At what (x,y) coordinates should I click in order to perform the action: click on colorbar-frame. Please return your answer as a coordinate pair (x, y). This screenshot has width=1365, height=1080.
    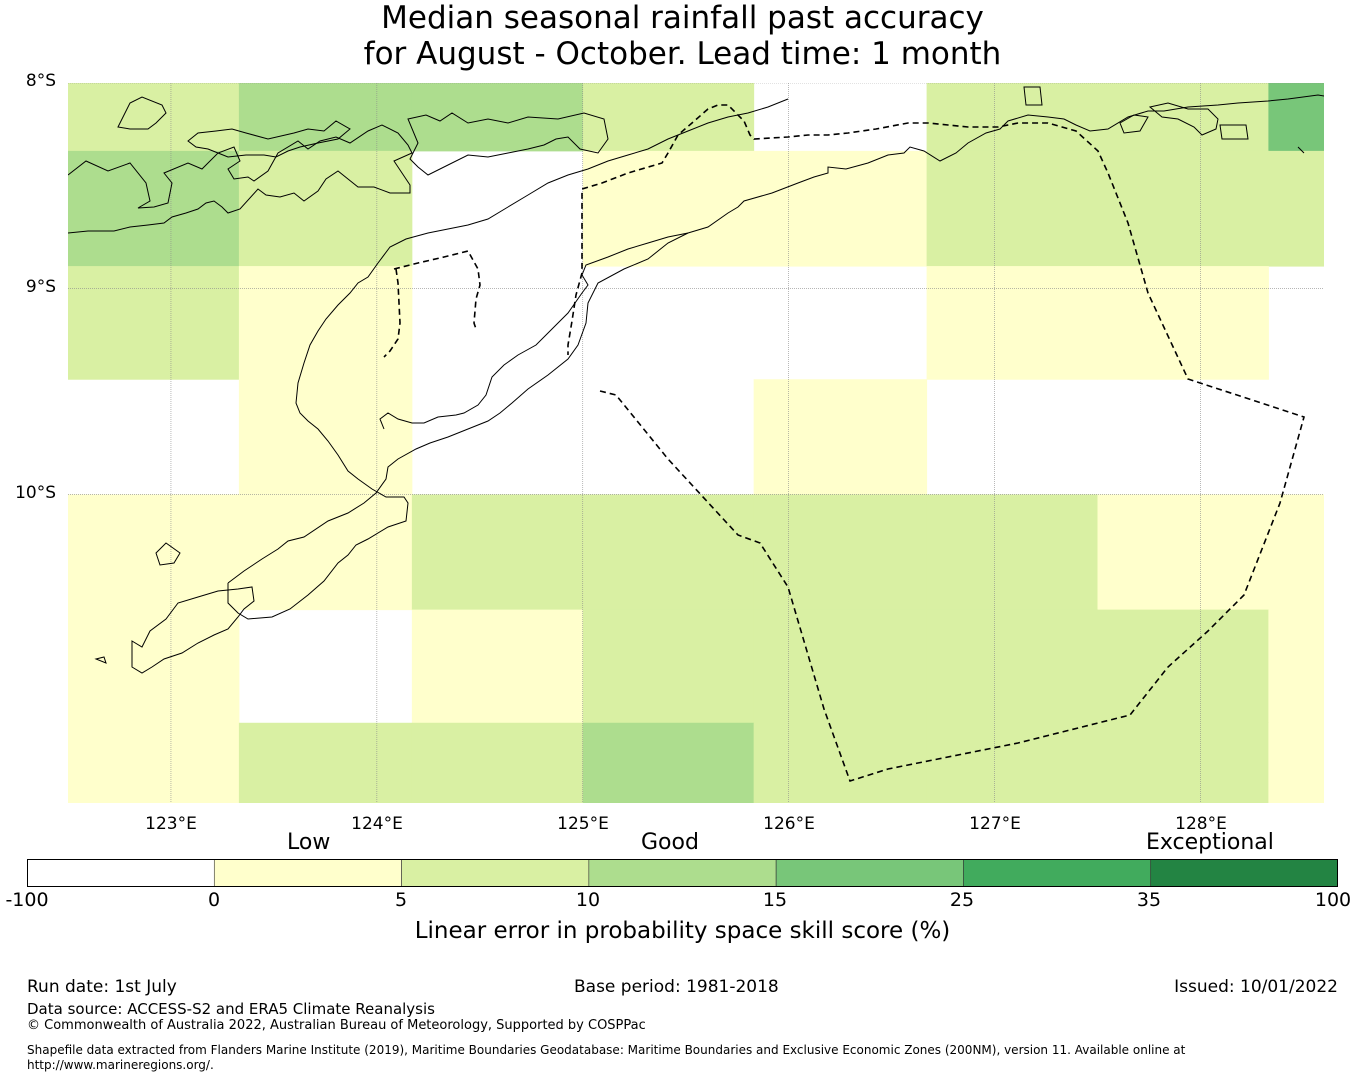
    Looking at the image, I should click on (682, 873).